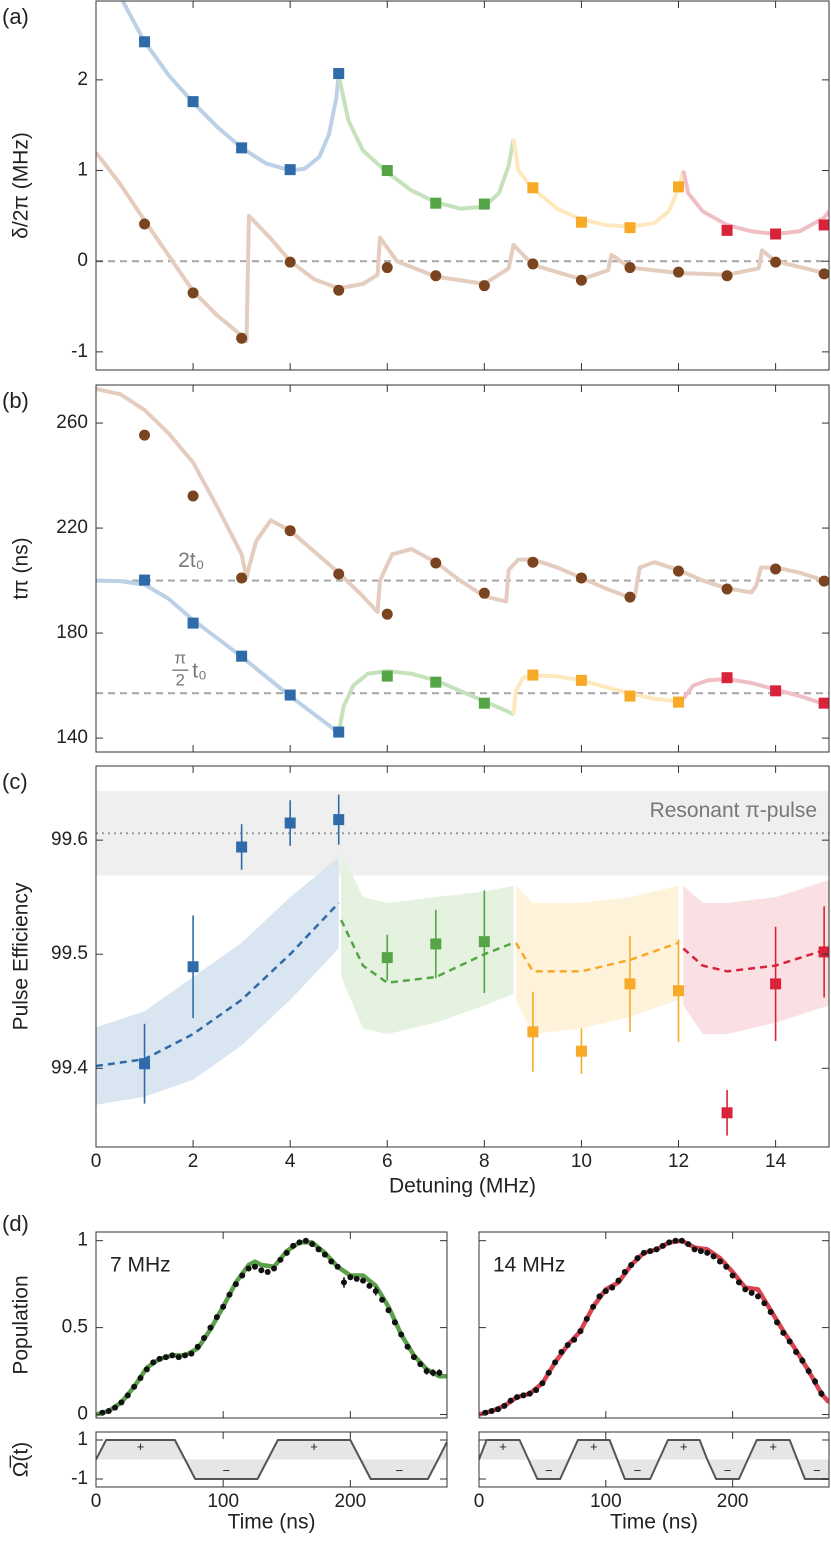 The height and width of the screenshot is (1546, 831). I want to click on x-axis-label: Detuning (MHz), so click(462, 1186).